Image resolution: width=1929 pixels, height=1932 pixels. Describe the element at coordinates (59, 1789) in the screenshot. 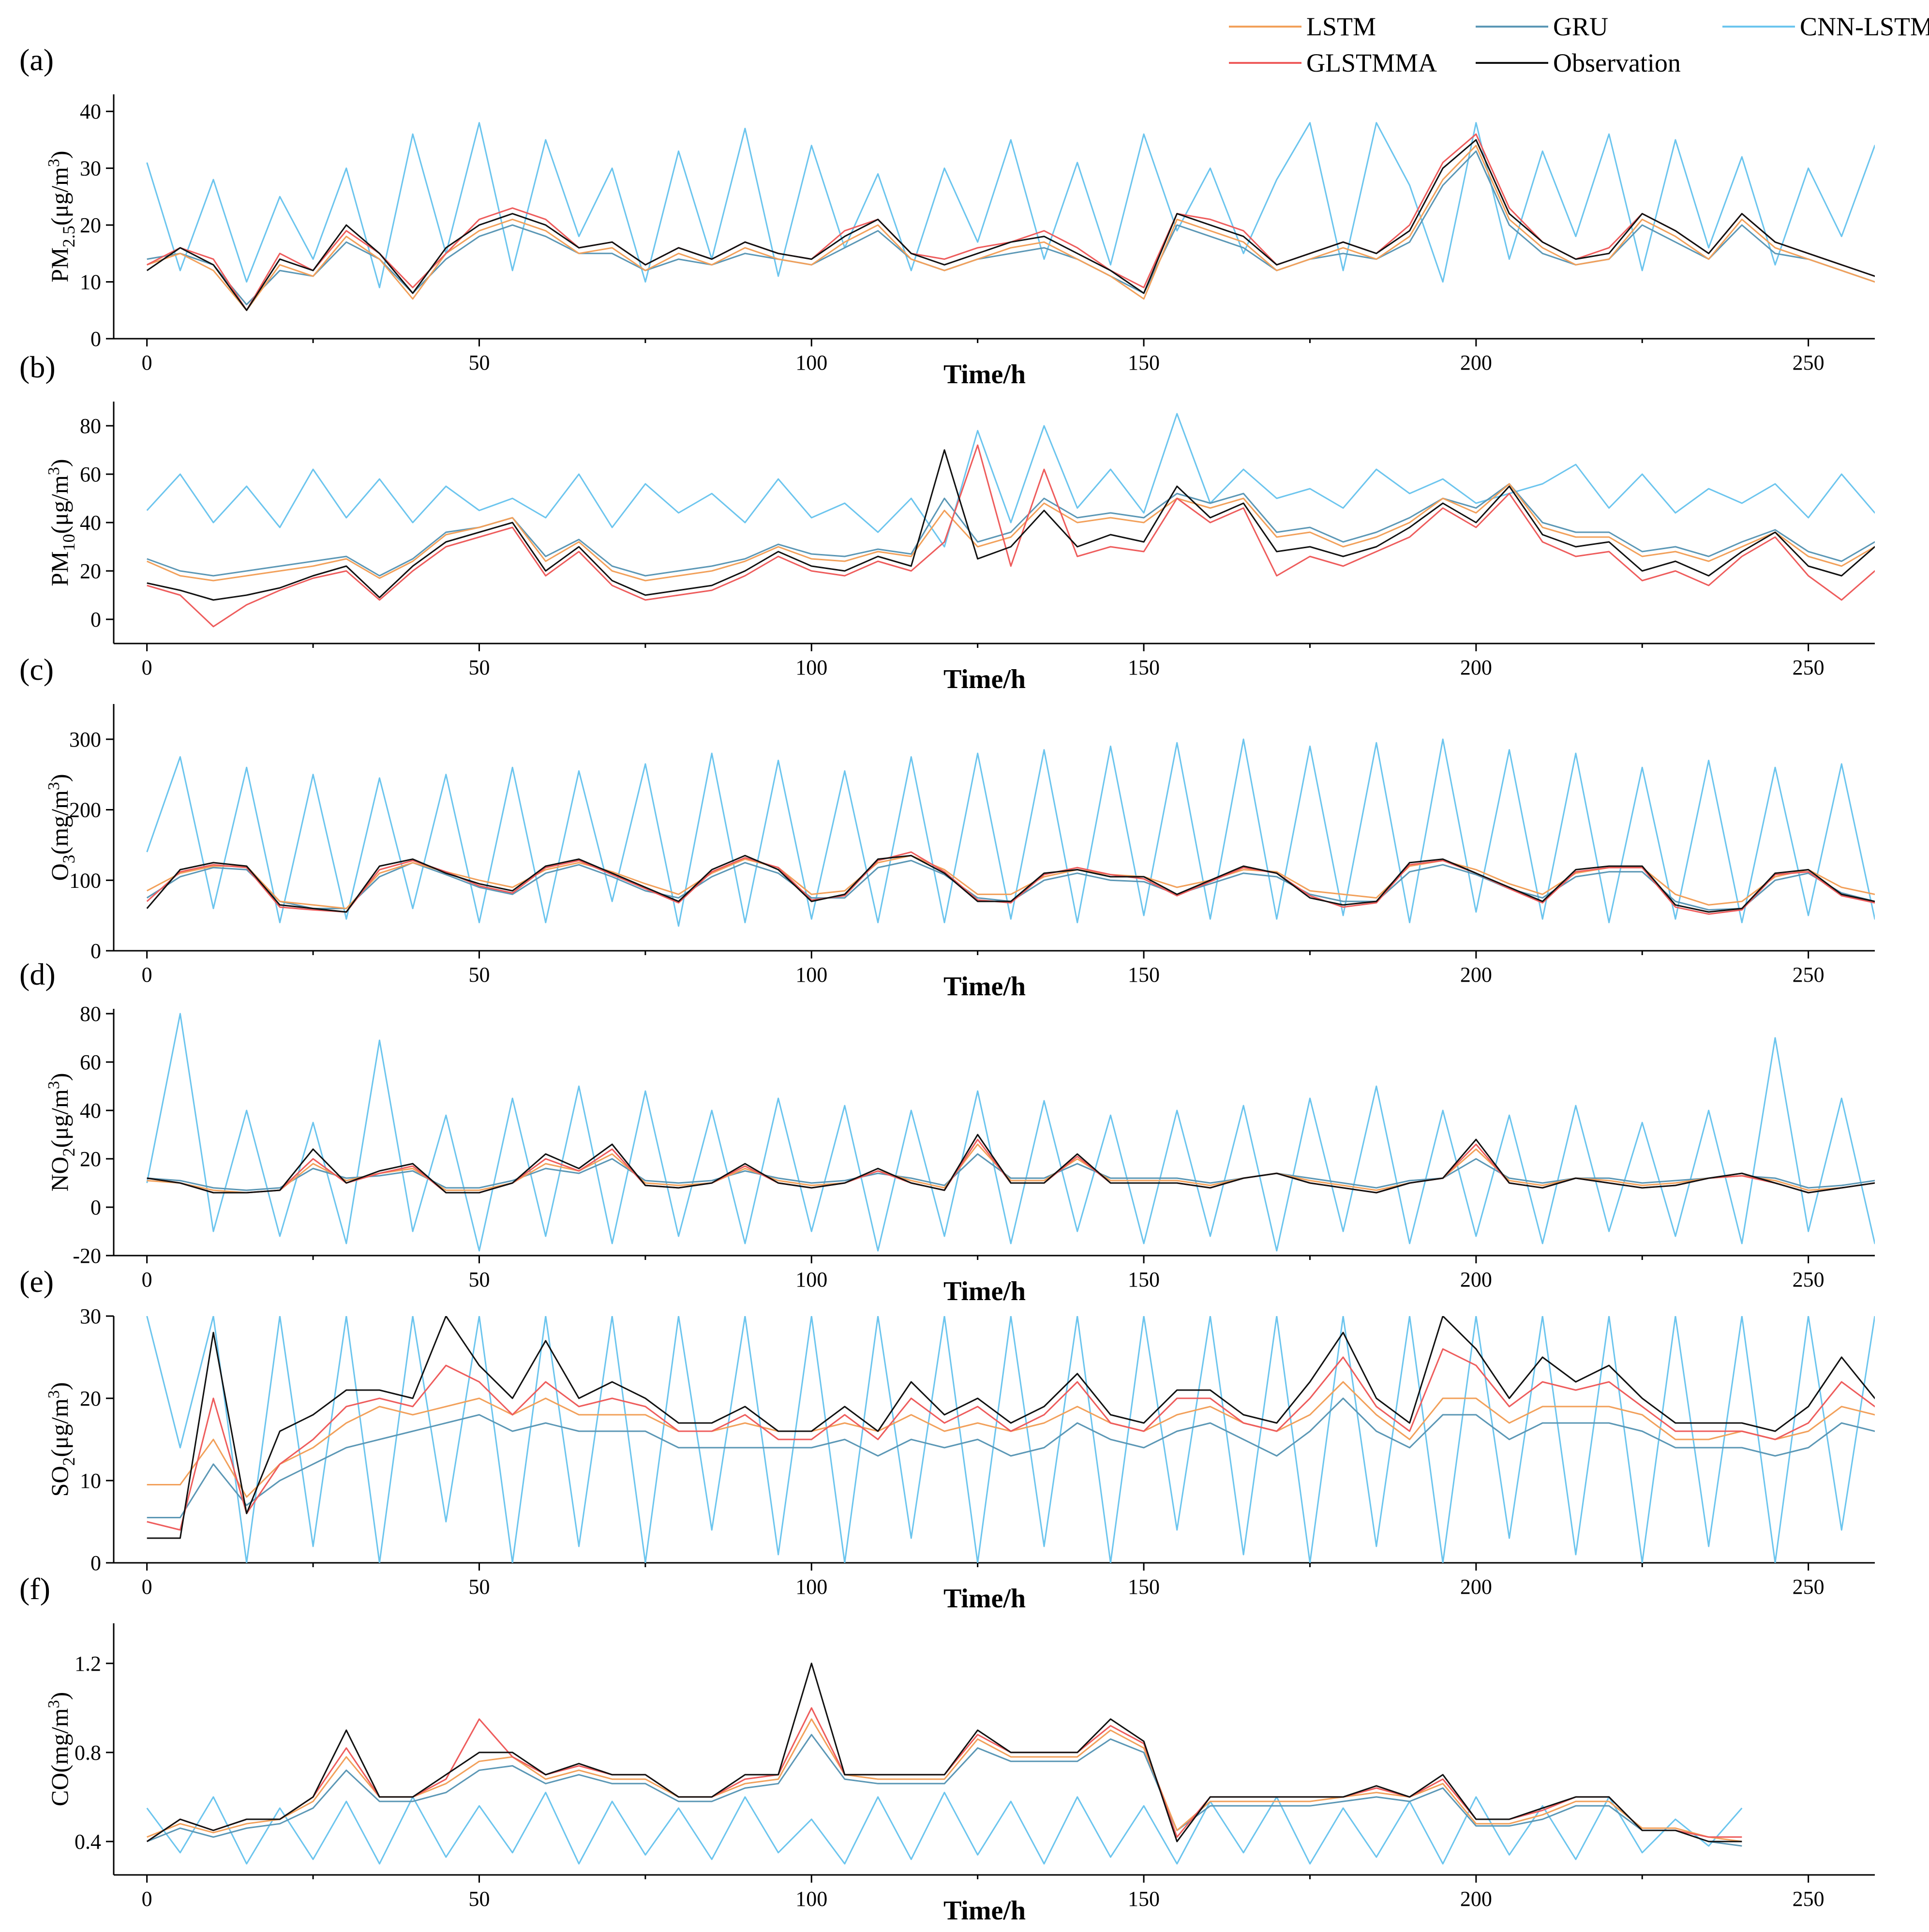

I see `y-label-pollutant: CO` at that location.